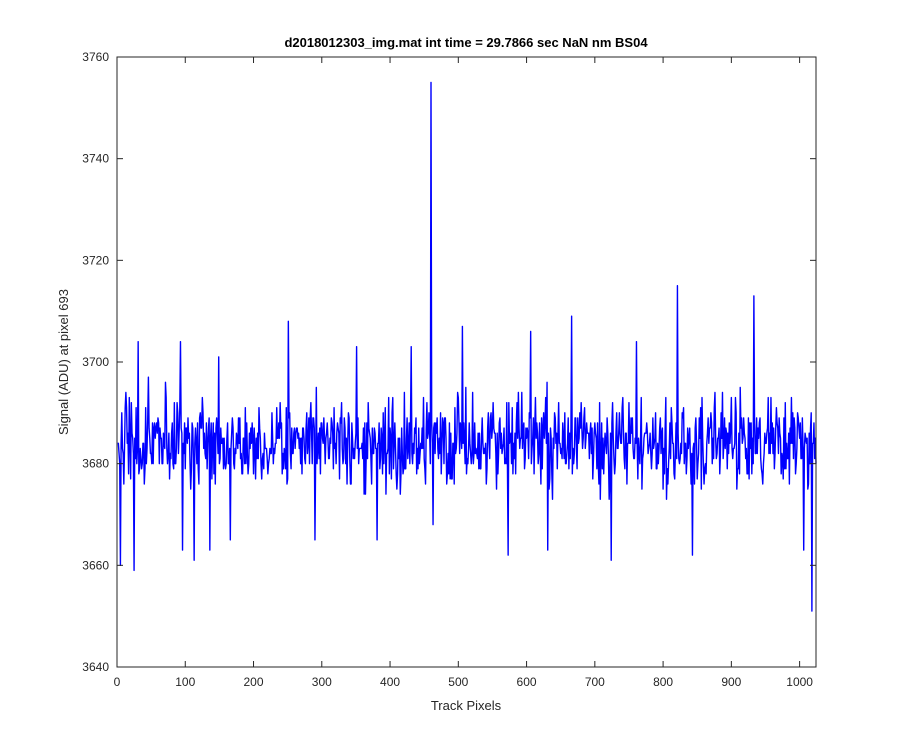 Image resolution: width=900 pixels, height=755 pixels. What do you see at coordinates (663, 682) in the screenshot?
I see `x-tick-label: 800` at bounding box center [663, 682].